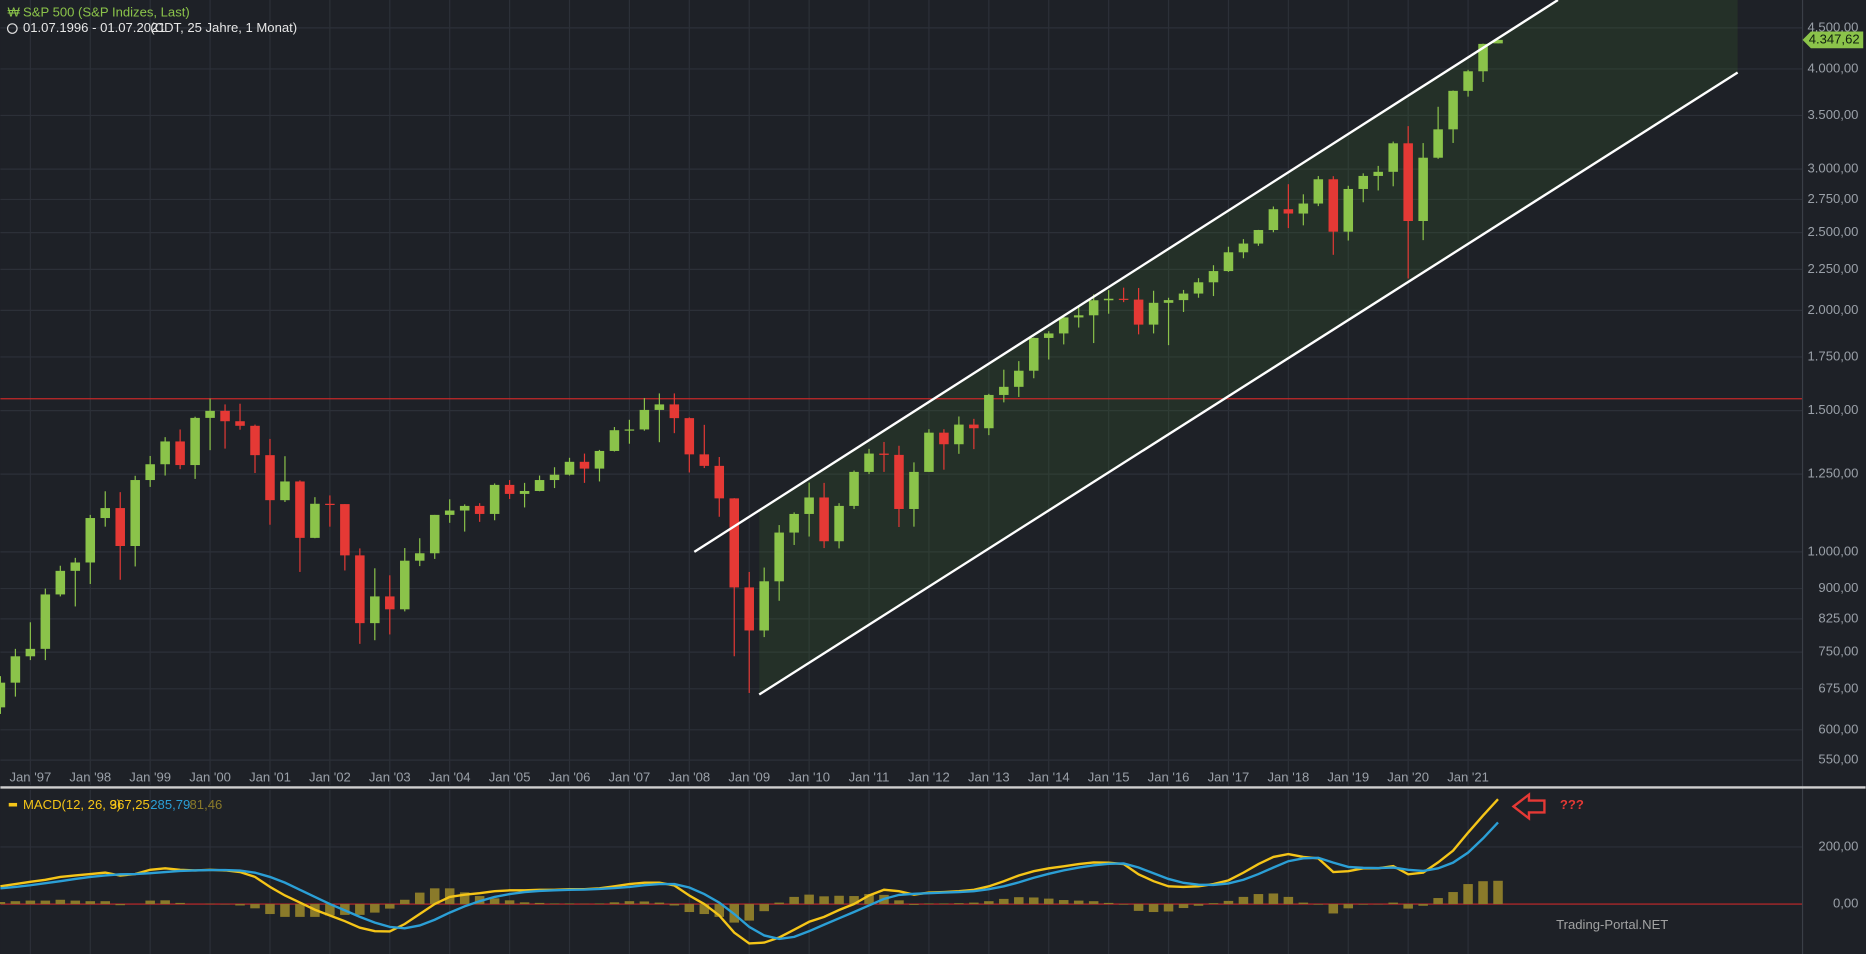 The height and width of the screenshot is (954, 1866). Describe the element at coordinates (1833, 409) in the screenshot. I see `y-tick-label: 1.500,00` at that location.